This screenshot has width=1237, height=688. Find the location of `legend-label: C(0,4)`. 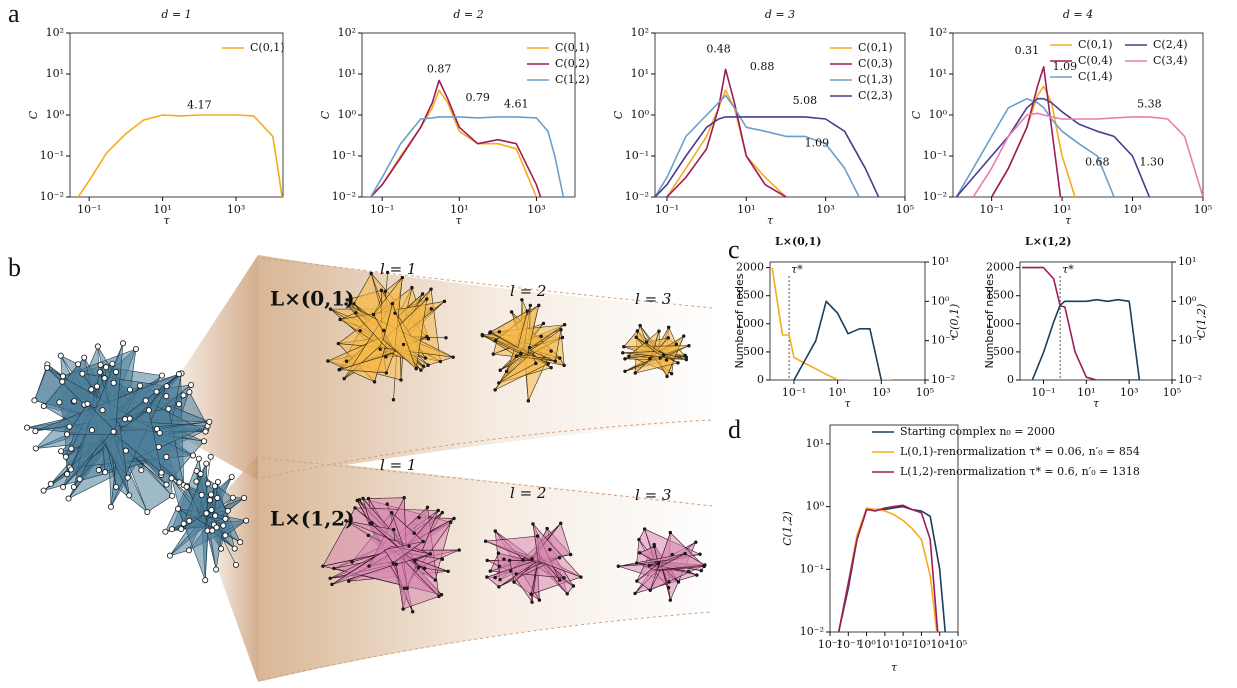

legend-label: C(0,4) is located at coordinates (1095, 60).